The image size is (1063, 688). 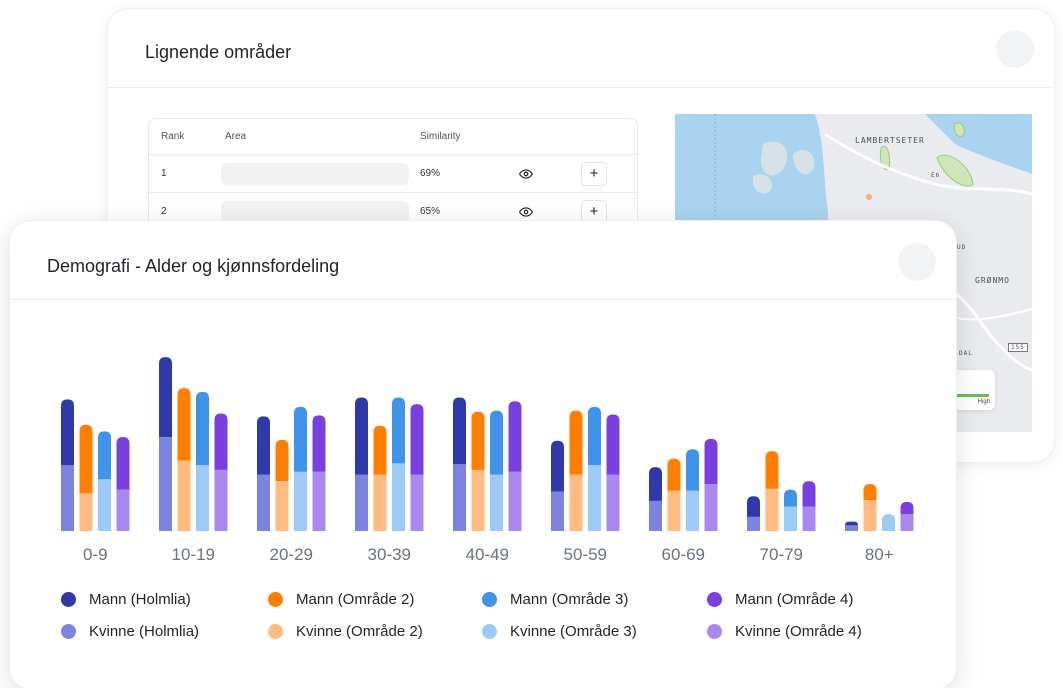 What do you see at coordinates (165, 484) in the screenshot?
I see `bar-10-19-kvinne-holmlia-` at bounding box center [165, 484].